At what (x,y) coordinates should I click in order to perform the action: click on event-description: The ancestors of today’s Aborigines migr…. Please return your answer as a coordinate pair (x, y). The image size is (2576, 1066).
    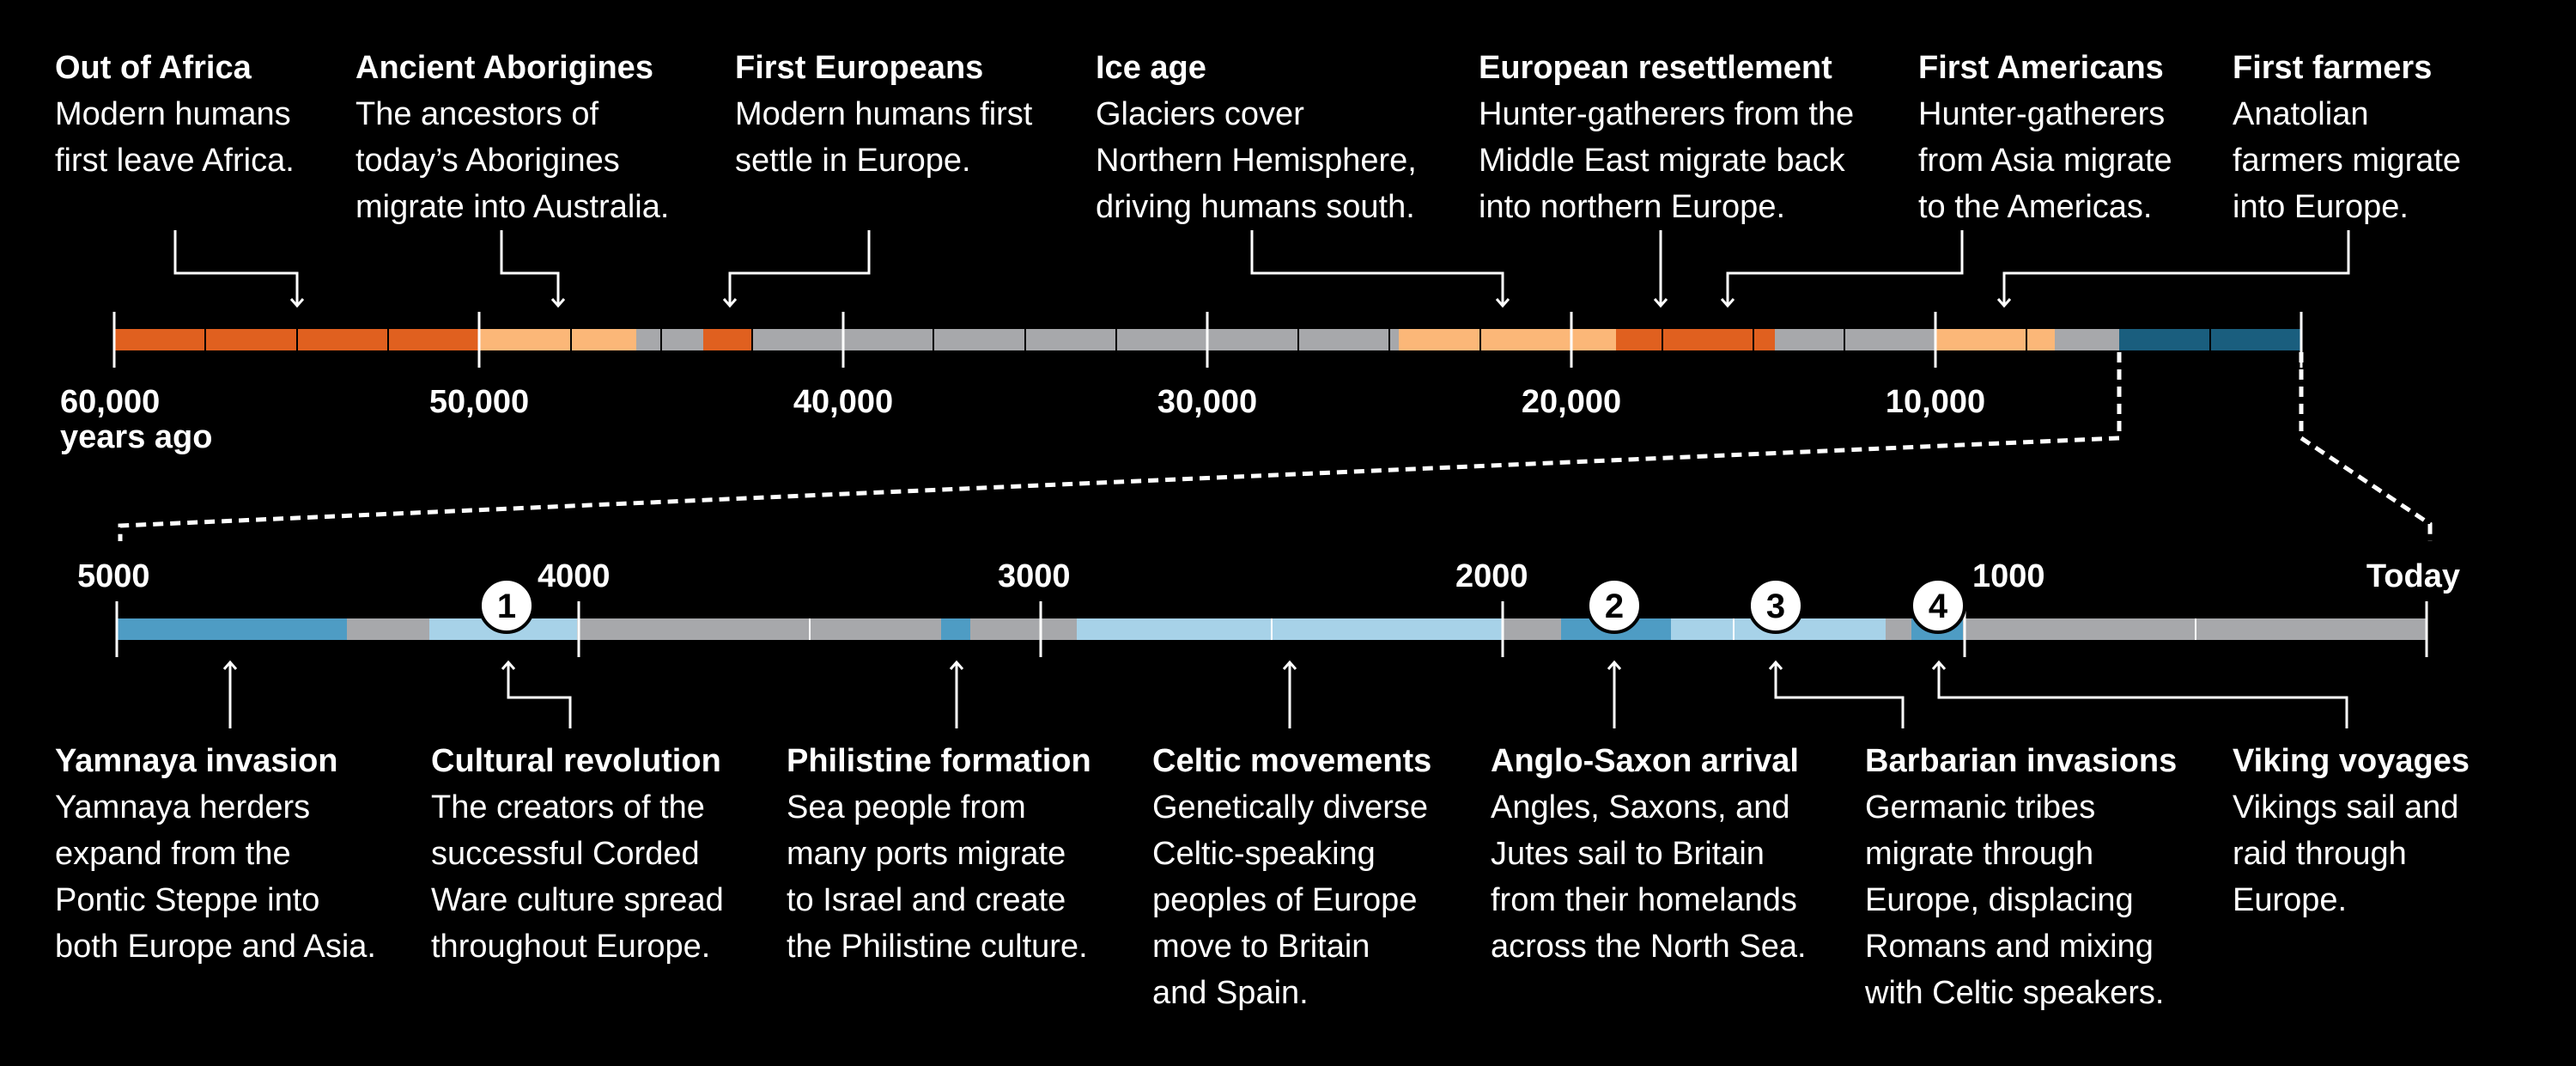
    Looking at the image, I should click on (512, 160).